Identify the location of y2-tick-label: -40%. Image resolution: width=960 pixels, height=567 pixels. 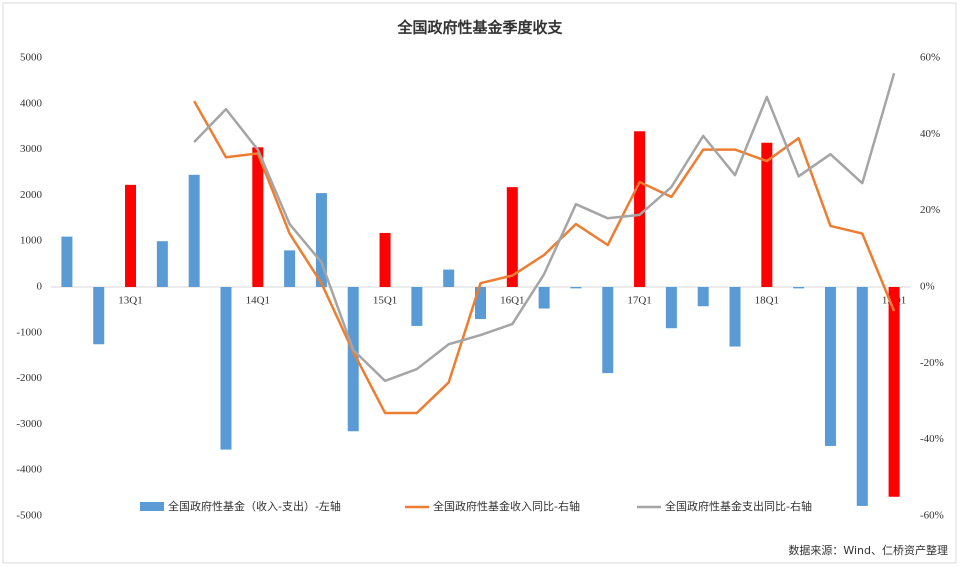
(932, 439).